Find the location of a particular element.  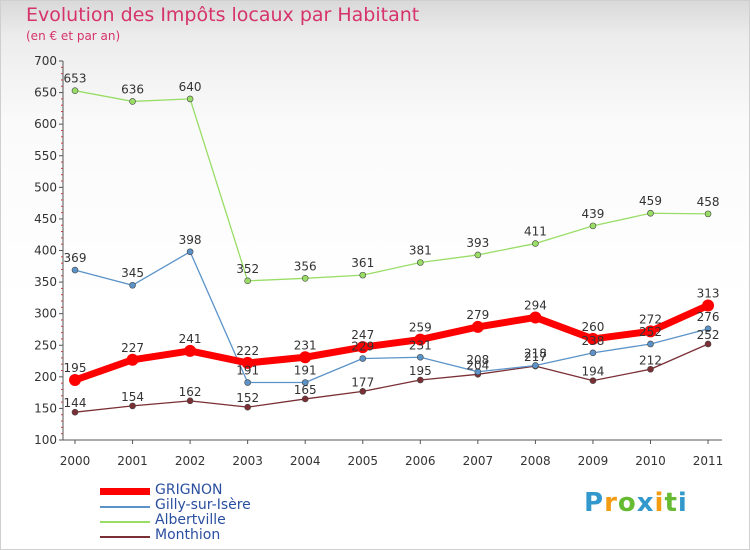

x-tick-label: 2000 is located at coordinates (75, 461).